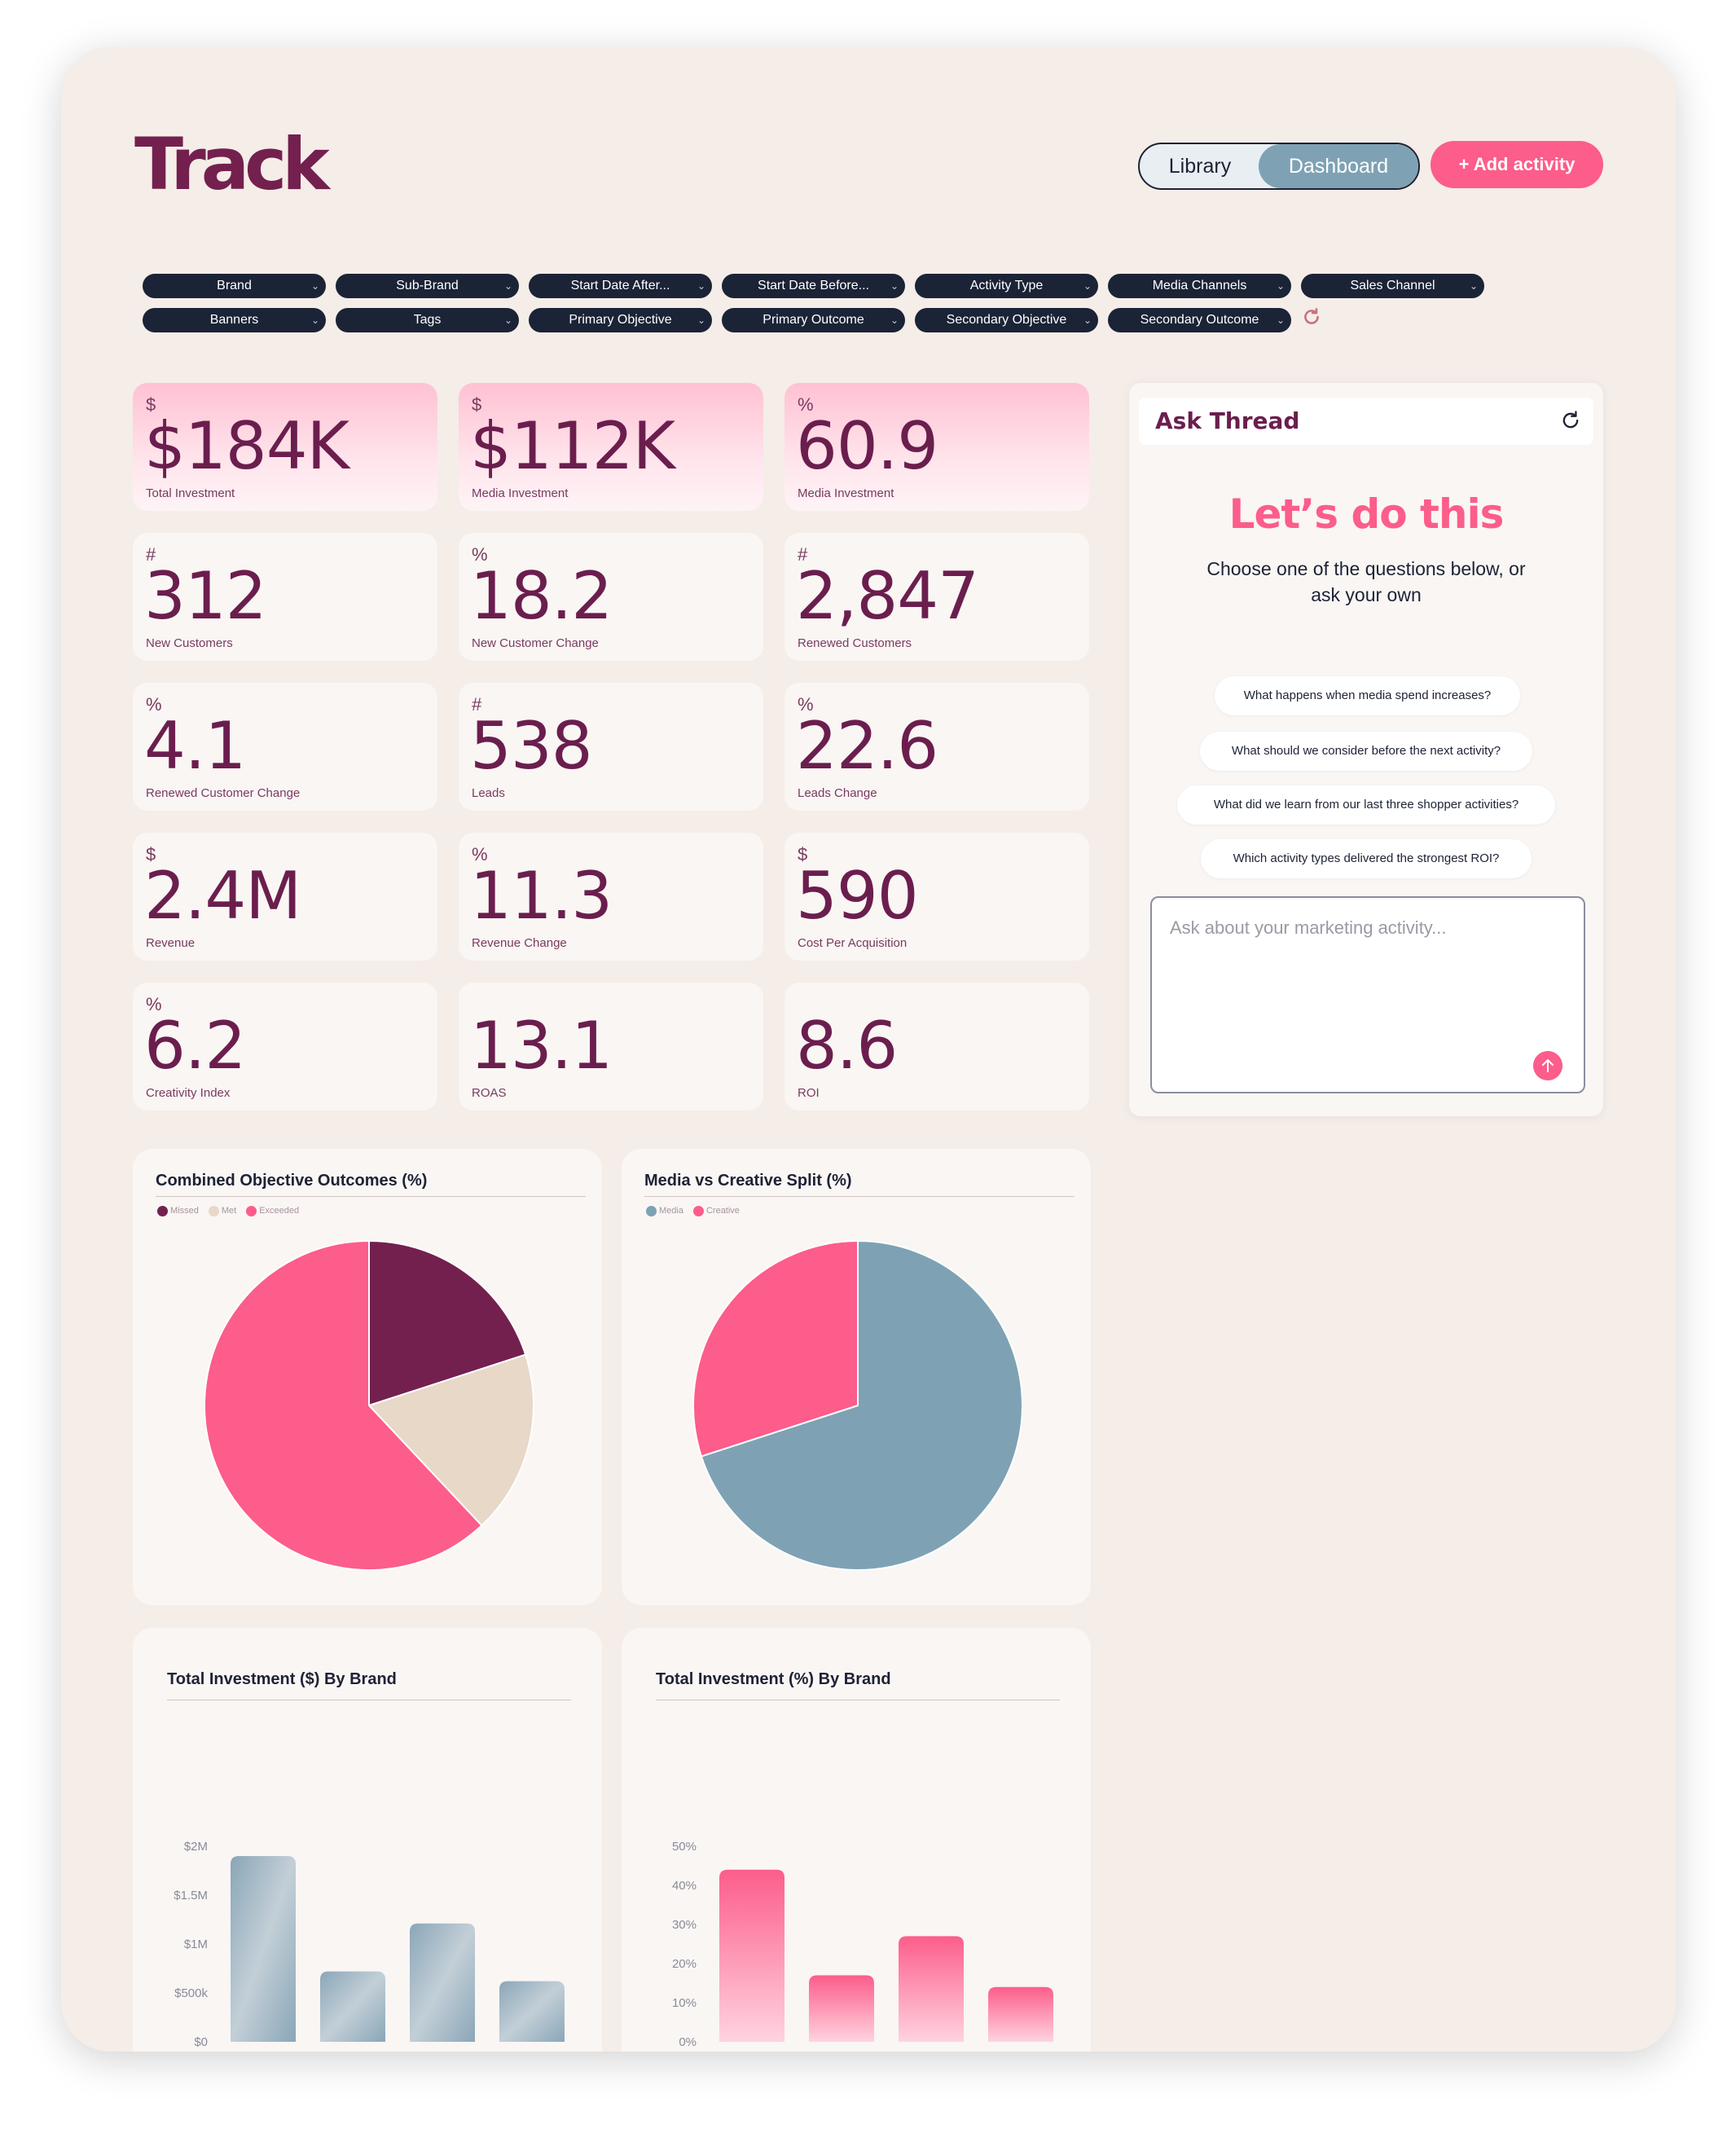  What do you see at coordinates (232, 164) in the screenshot?
I see `app-logo: Track` at bounding box center [232, 164].